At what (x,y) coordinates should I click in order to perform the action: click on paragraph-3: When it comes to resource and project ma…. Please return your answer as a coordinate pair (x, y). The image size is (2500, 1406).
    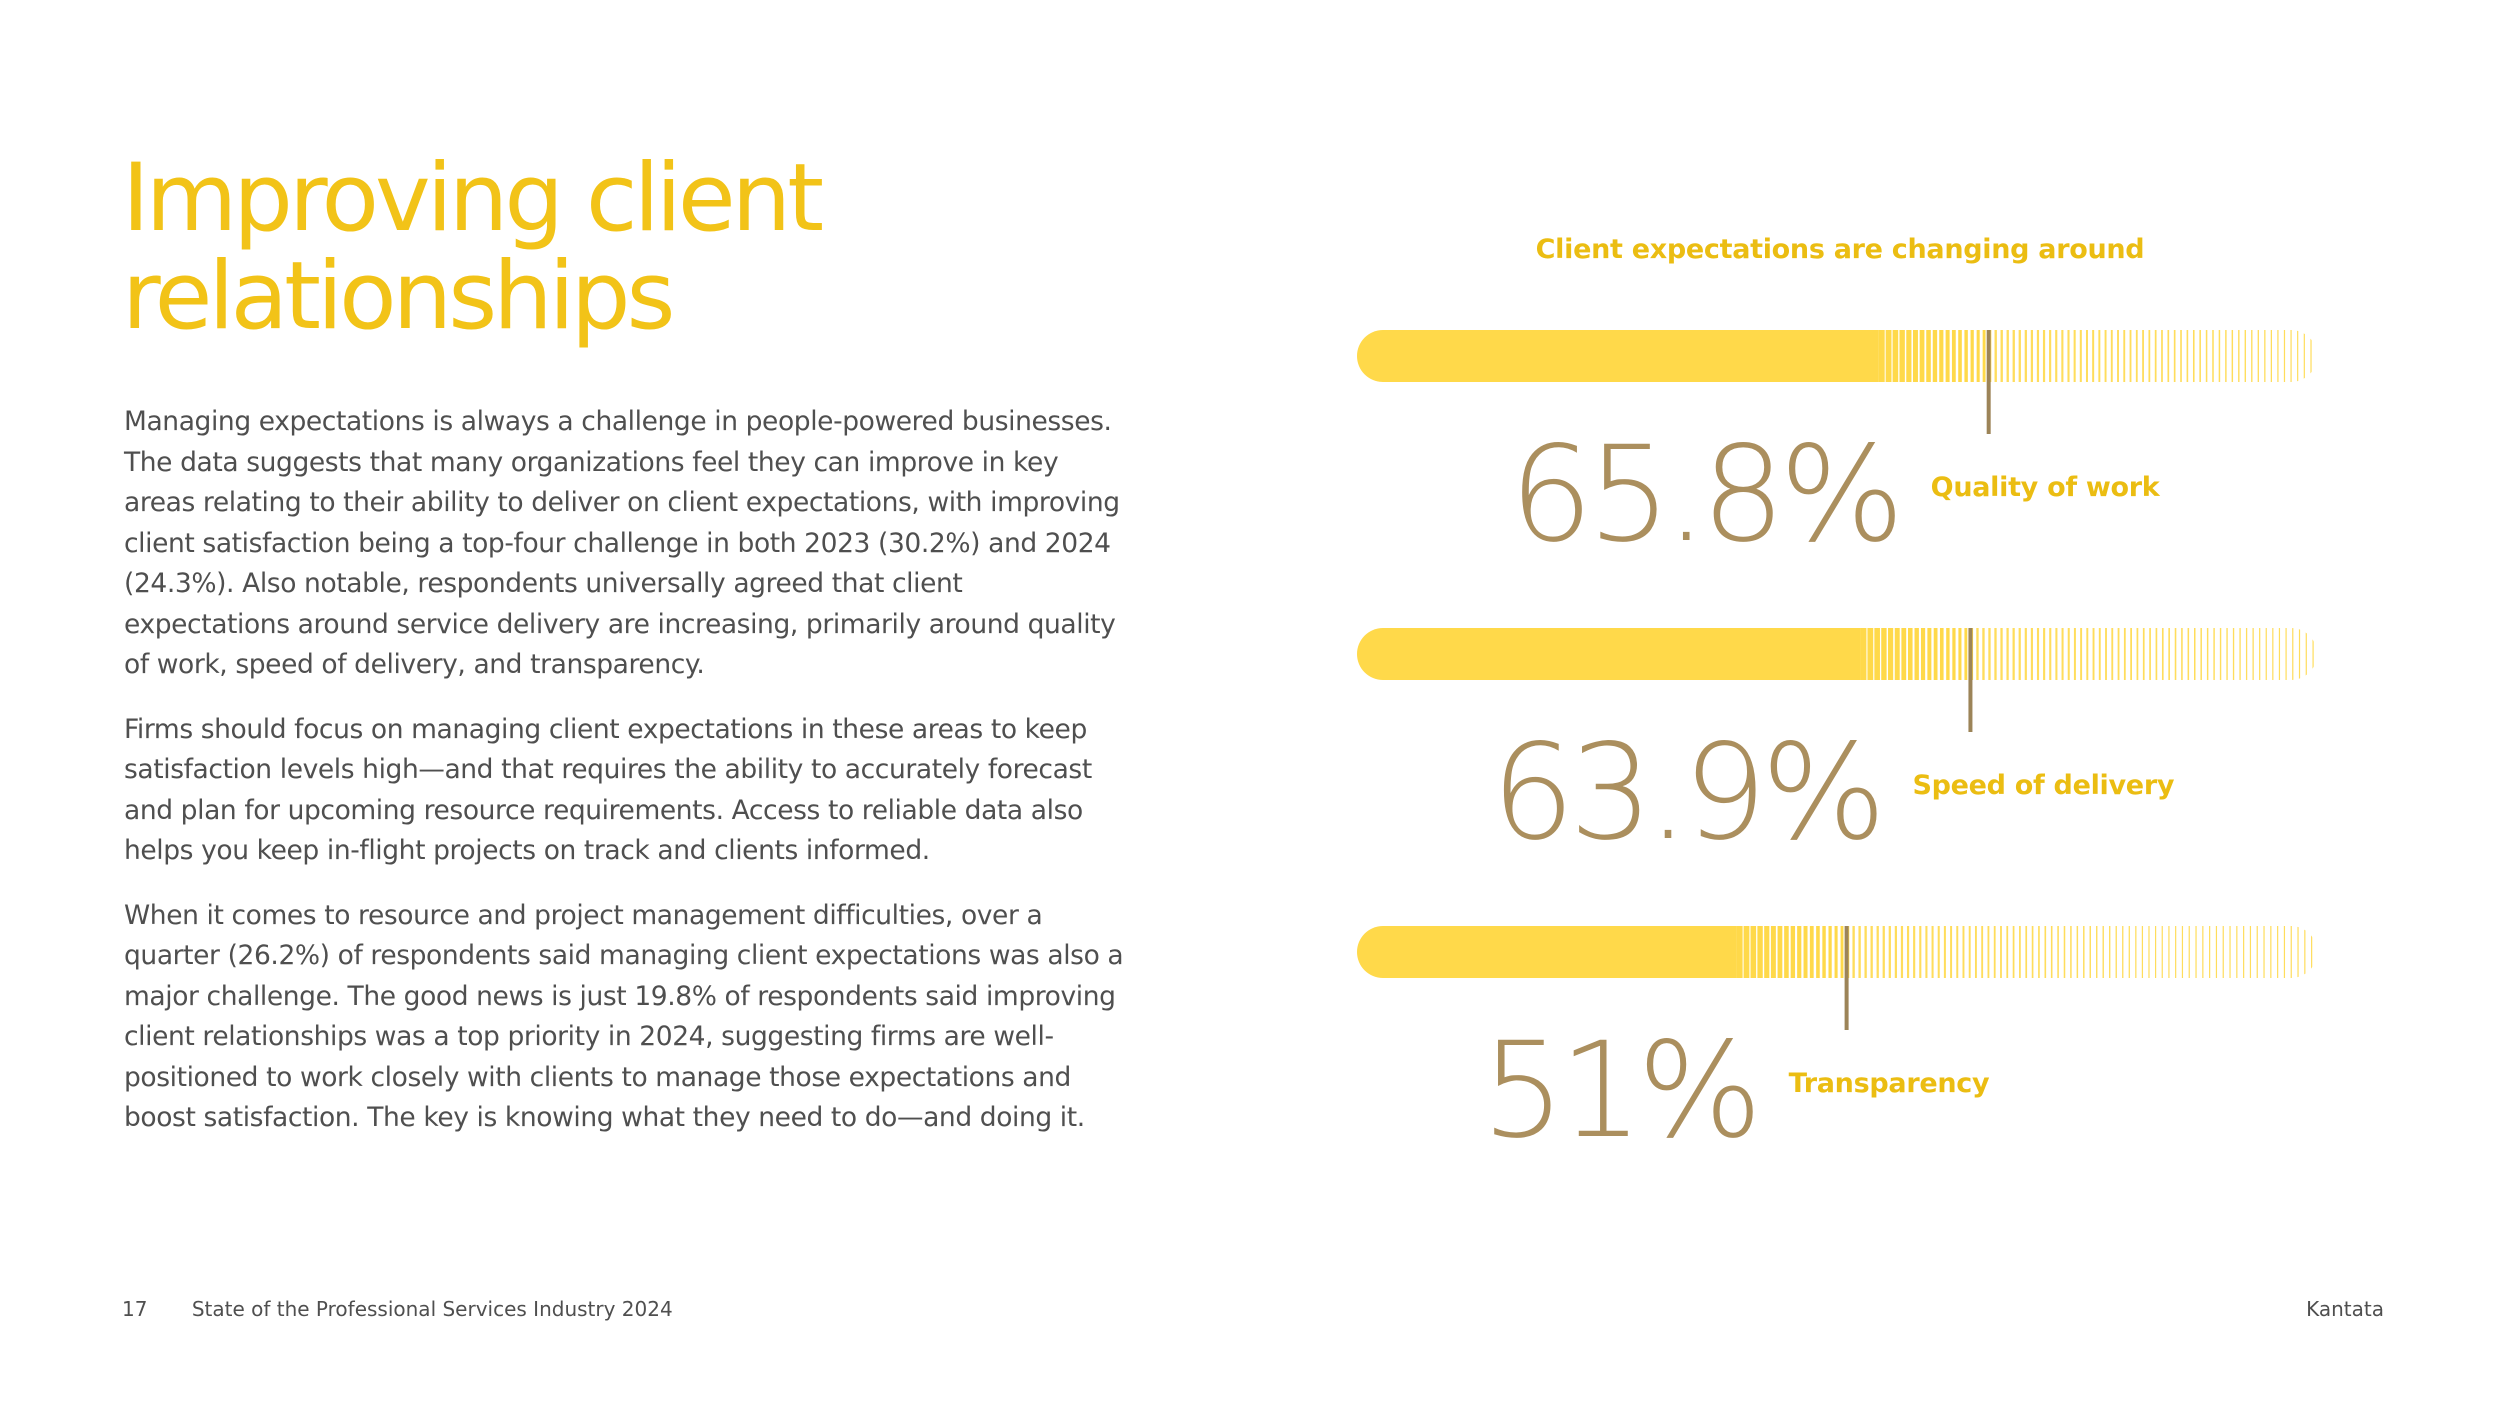
    Looking at the image, I should click on (624, 1016).